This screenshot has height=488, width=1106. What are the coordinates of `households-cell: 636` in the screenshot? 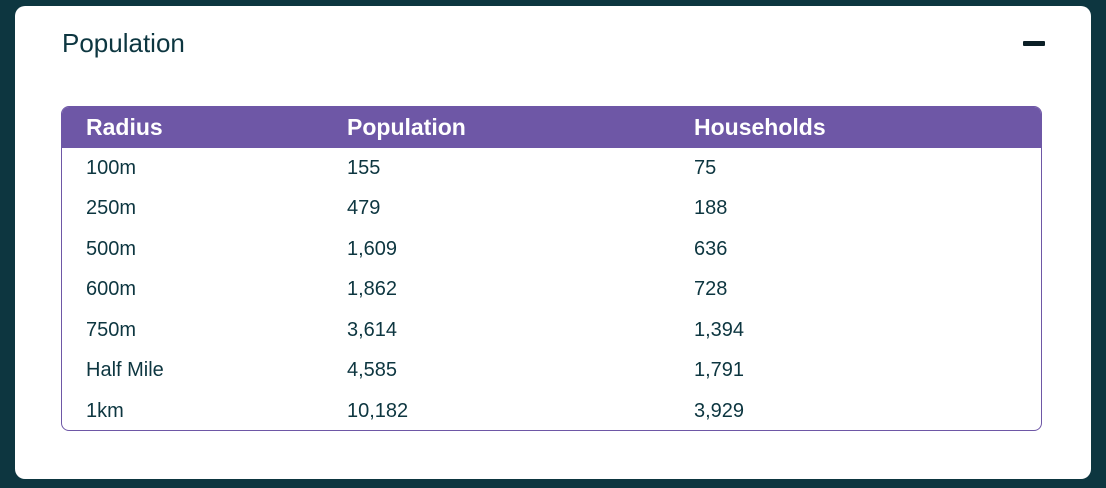 It's located at (711, 248).